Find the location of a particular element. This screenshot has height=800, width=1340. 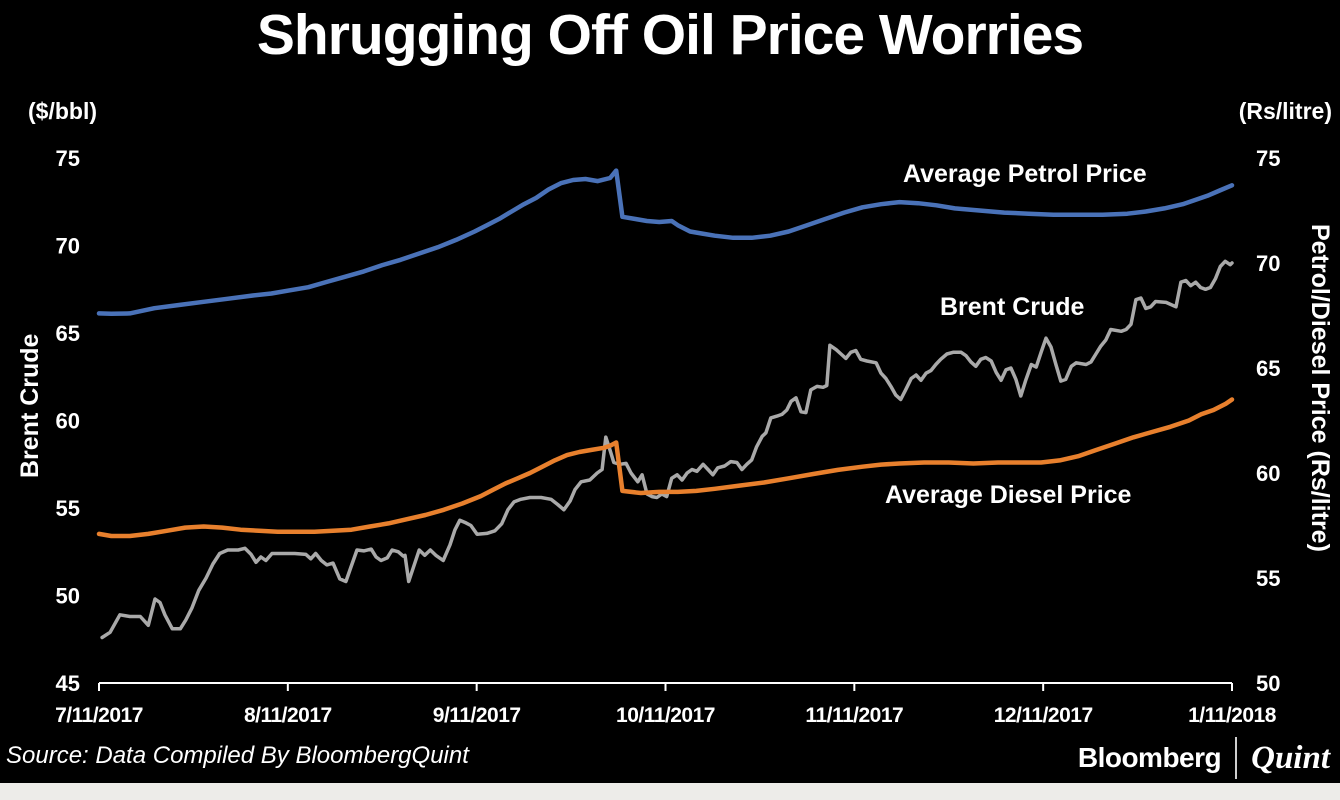

left-axis-tick-label: 60 is located at coordinates (68, 421).